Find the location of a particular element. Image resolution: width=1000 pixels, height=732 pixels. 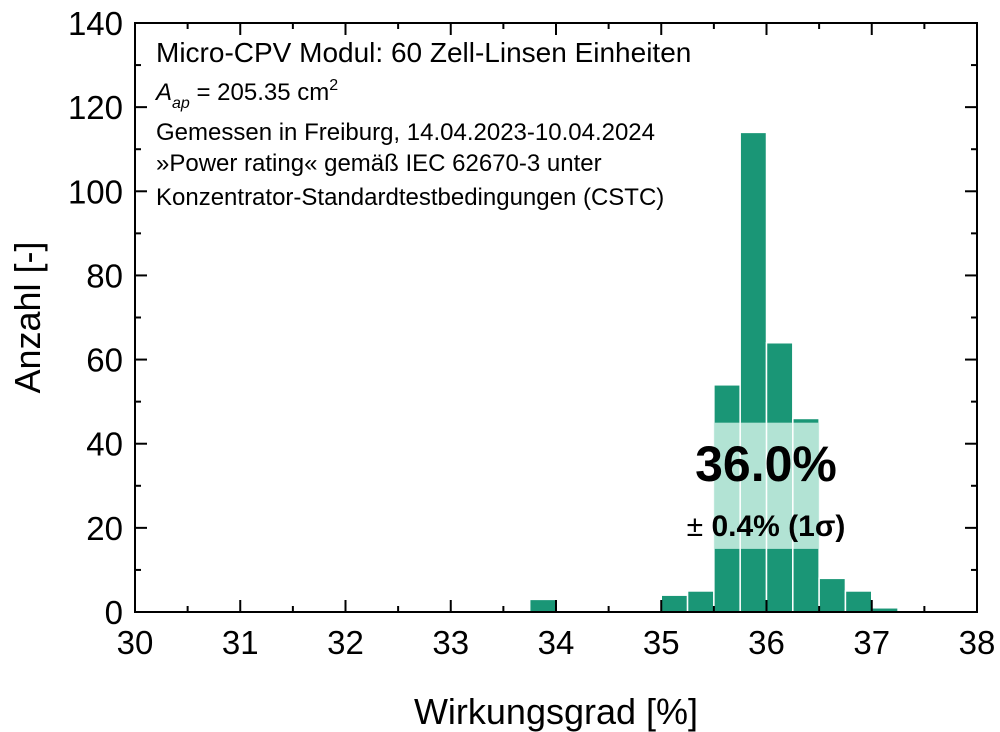

y-tick-label: 20 is located at coordinates (104, 528).